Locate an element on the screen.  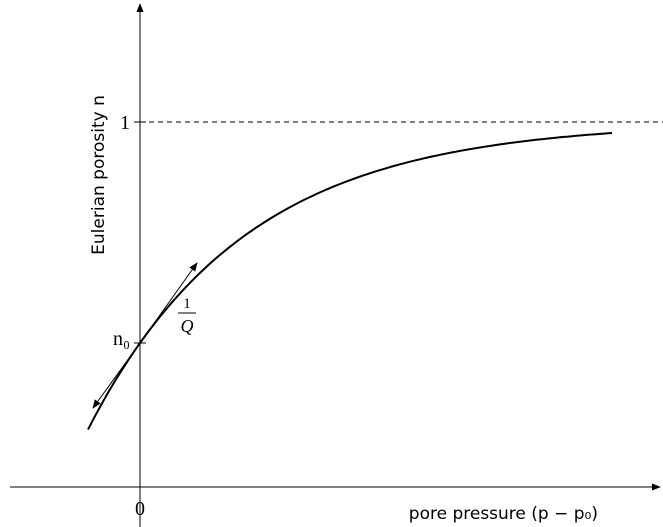
y-tick-label: 1 is located at coordinates (125, 123).